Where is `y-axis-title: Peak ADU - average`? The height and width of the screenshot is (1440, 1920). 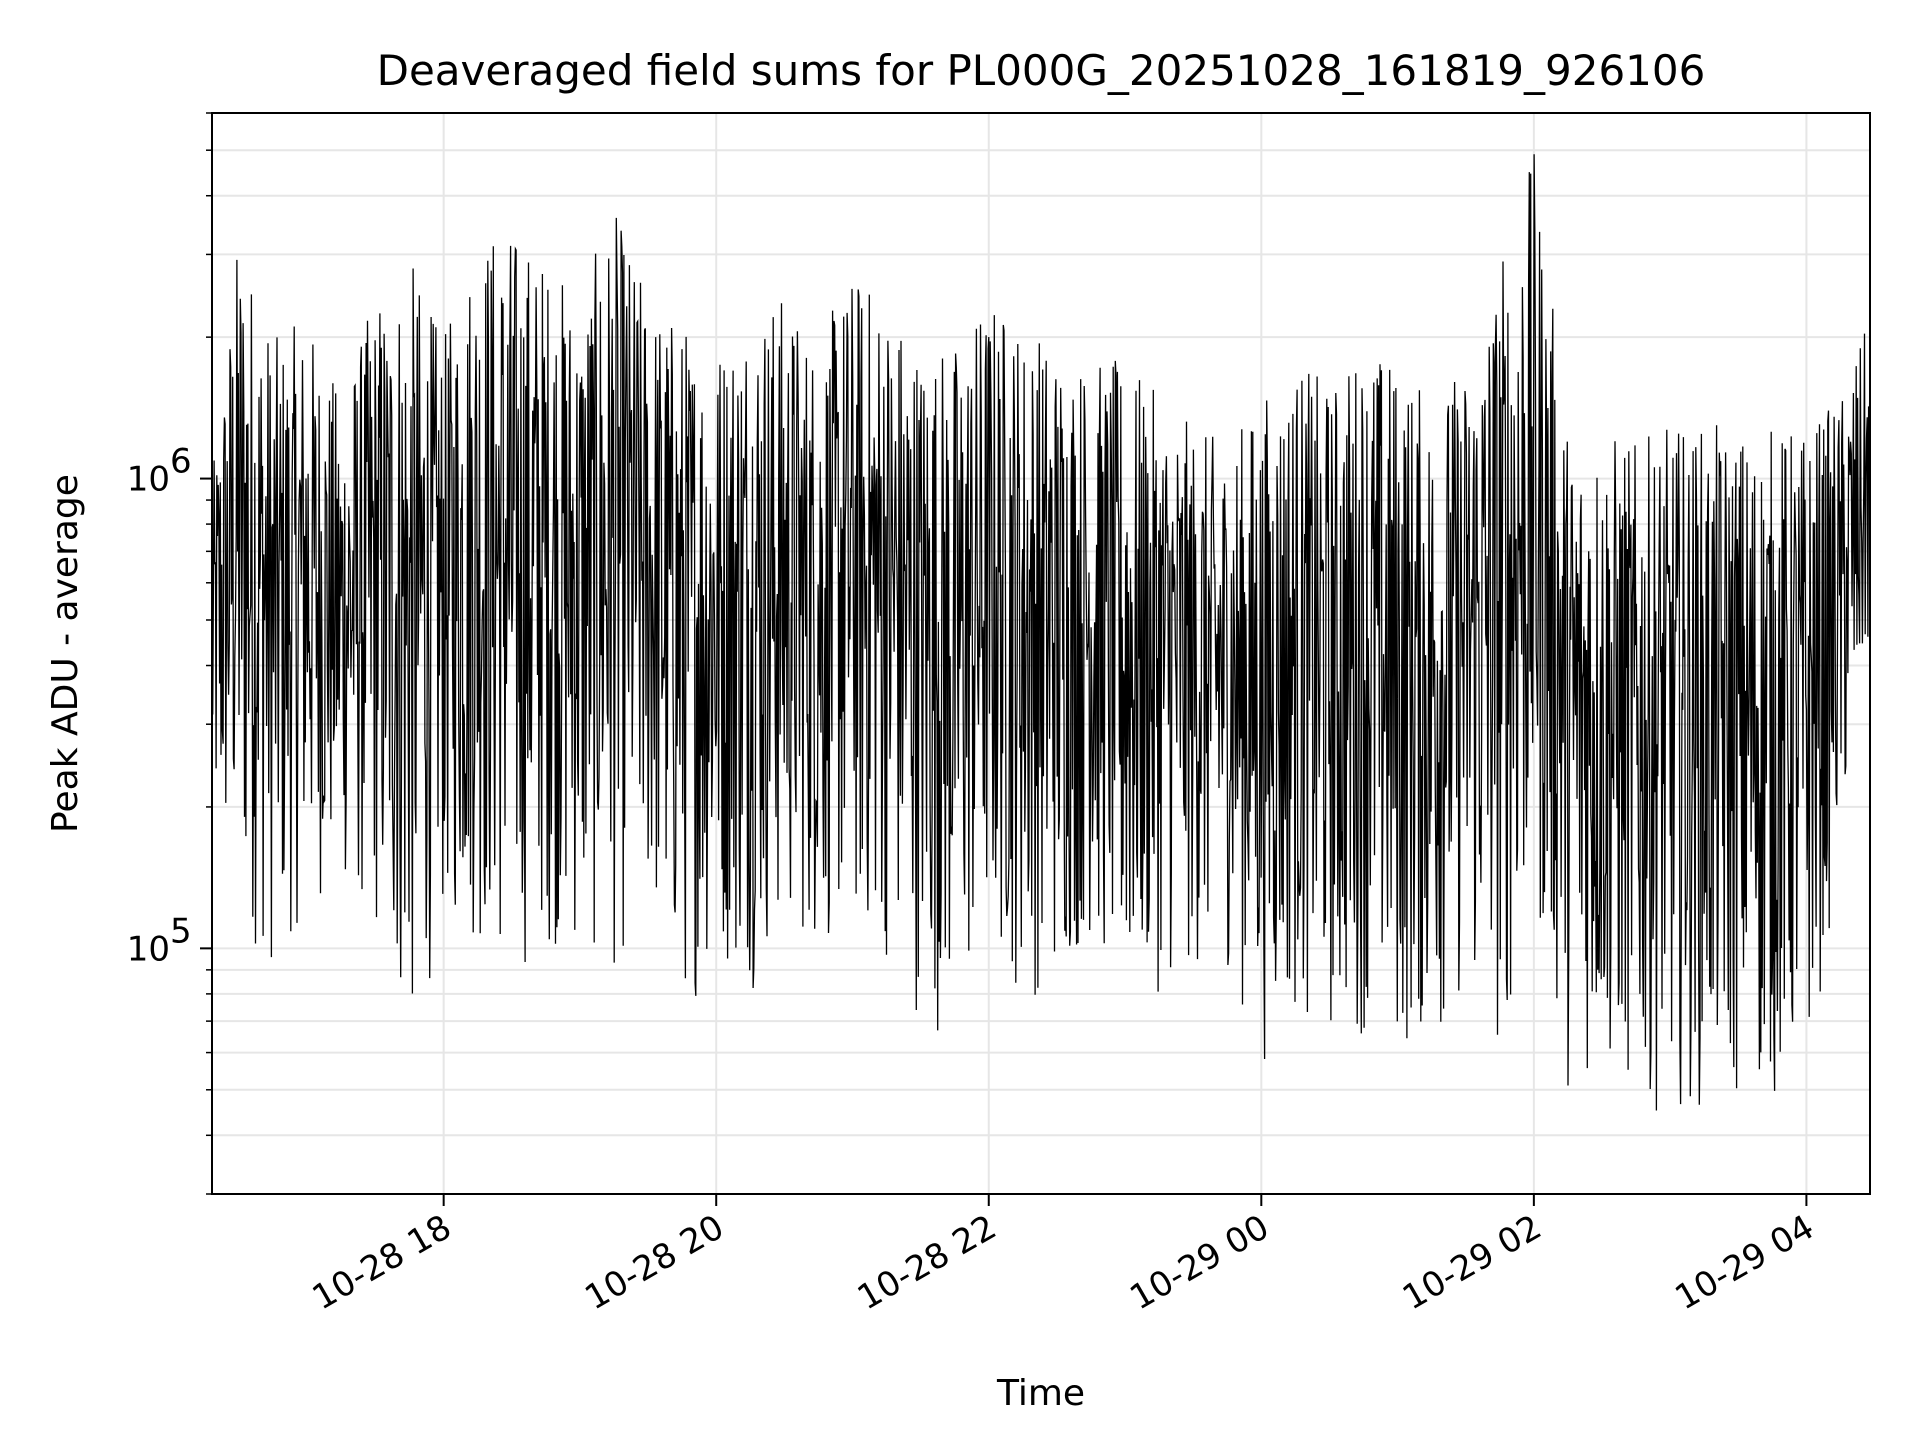
y-axis-title: Peak ADU - average is located at coordinates (65, 653).